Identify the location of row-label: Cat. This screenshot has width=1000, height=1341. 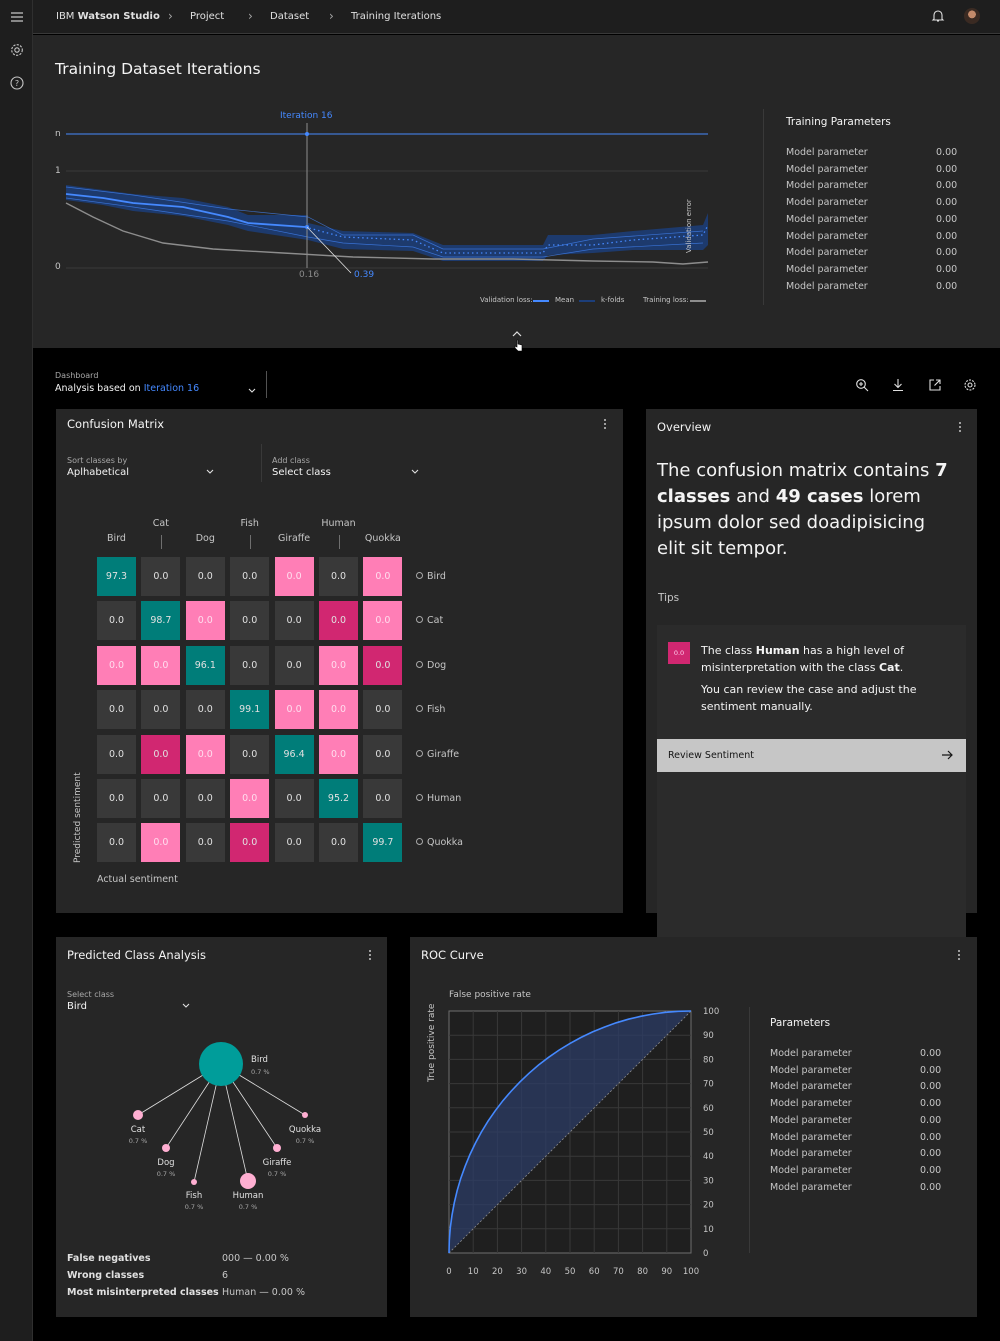
(429, 620).